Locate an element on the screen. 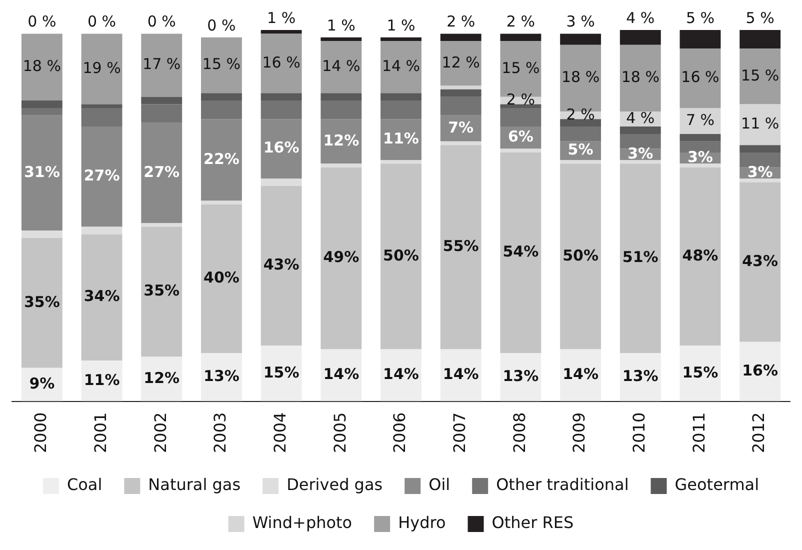 This screenshot has width=802, height=550. data-label: 11% is located at coordinates (102, 379).